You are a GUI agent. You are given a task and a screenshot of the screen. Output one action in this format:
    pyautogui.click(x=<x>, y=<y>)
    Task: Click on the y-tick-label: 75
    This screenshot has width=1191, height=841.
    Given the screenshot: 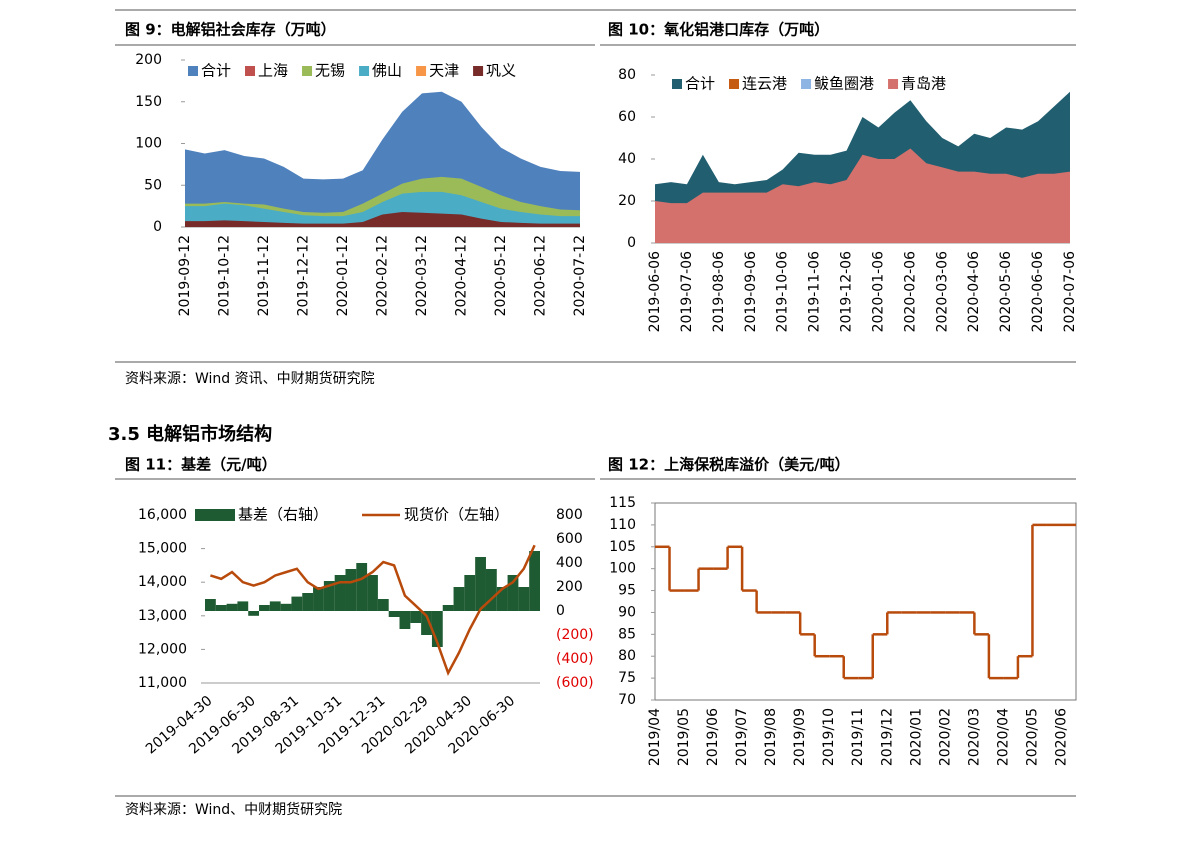 What is the action you would take?
    pyautogui.click(x=627, y=678)
    